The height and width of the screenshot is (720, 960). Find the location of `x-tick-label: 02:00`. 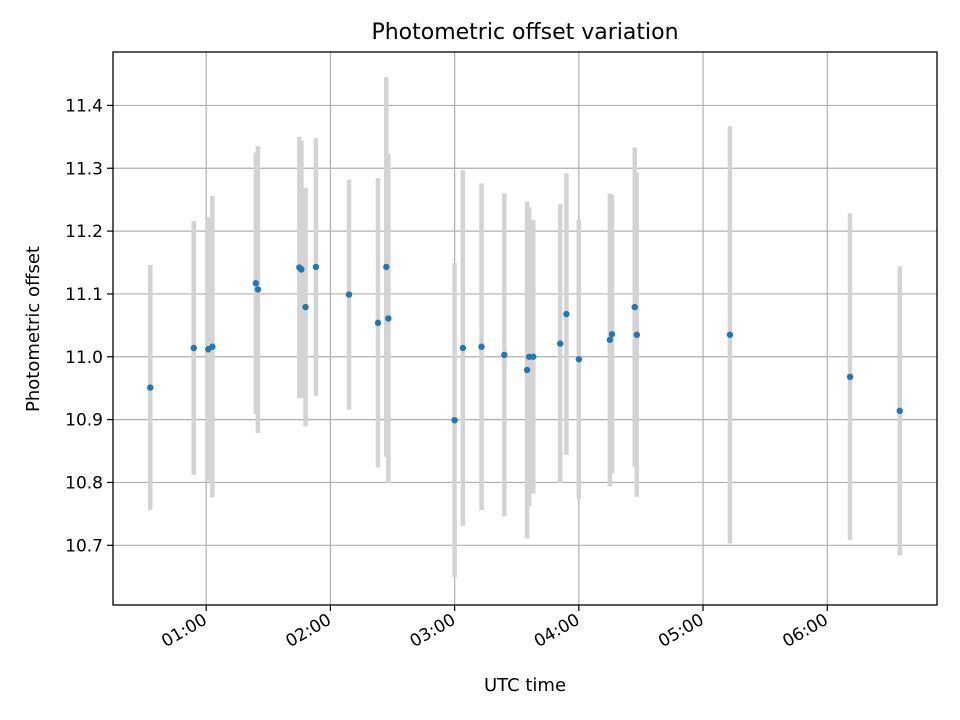

x-tick-label: 02:00 is located at coordinates (308, 631).